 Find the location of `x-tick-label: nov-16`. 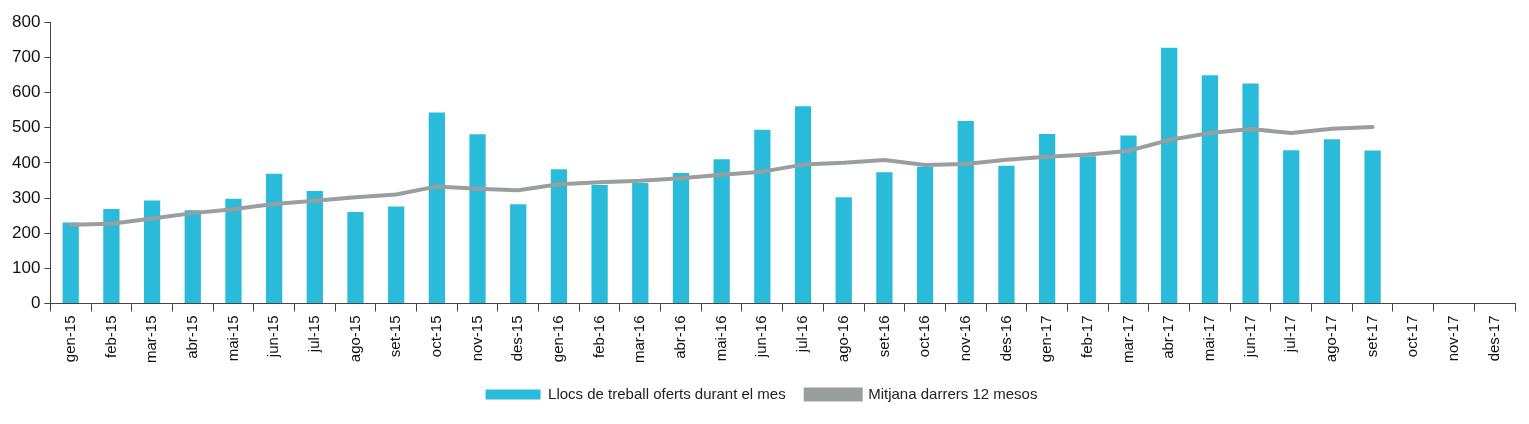

x-tick-label: nov-16 is located at coordinates (964, 338).